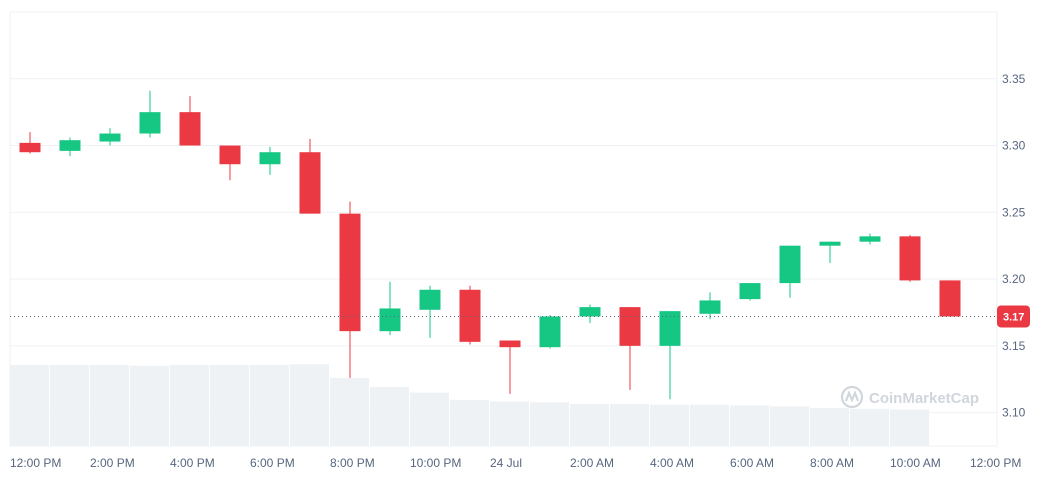 This screenshot has width=1046, height=483. I want to click on y-tick-label: 3.20, so click(1014, 279).